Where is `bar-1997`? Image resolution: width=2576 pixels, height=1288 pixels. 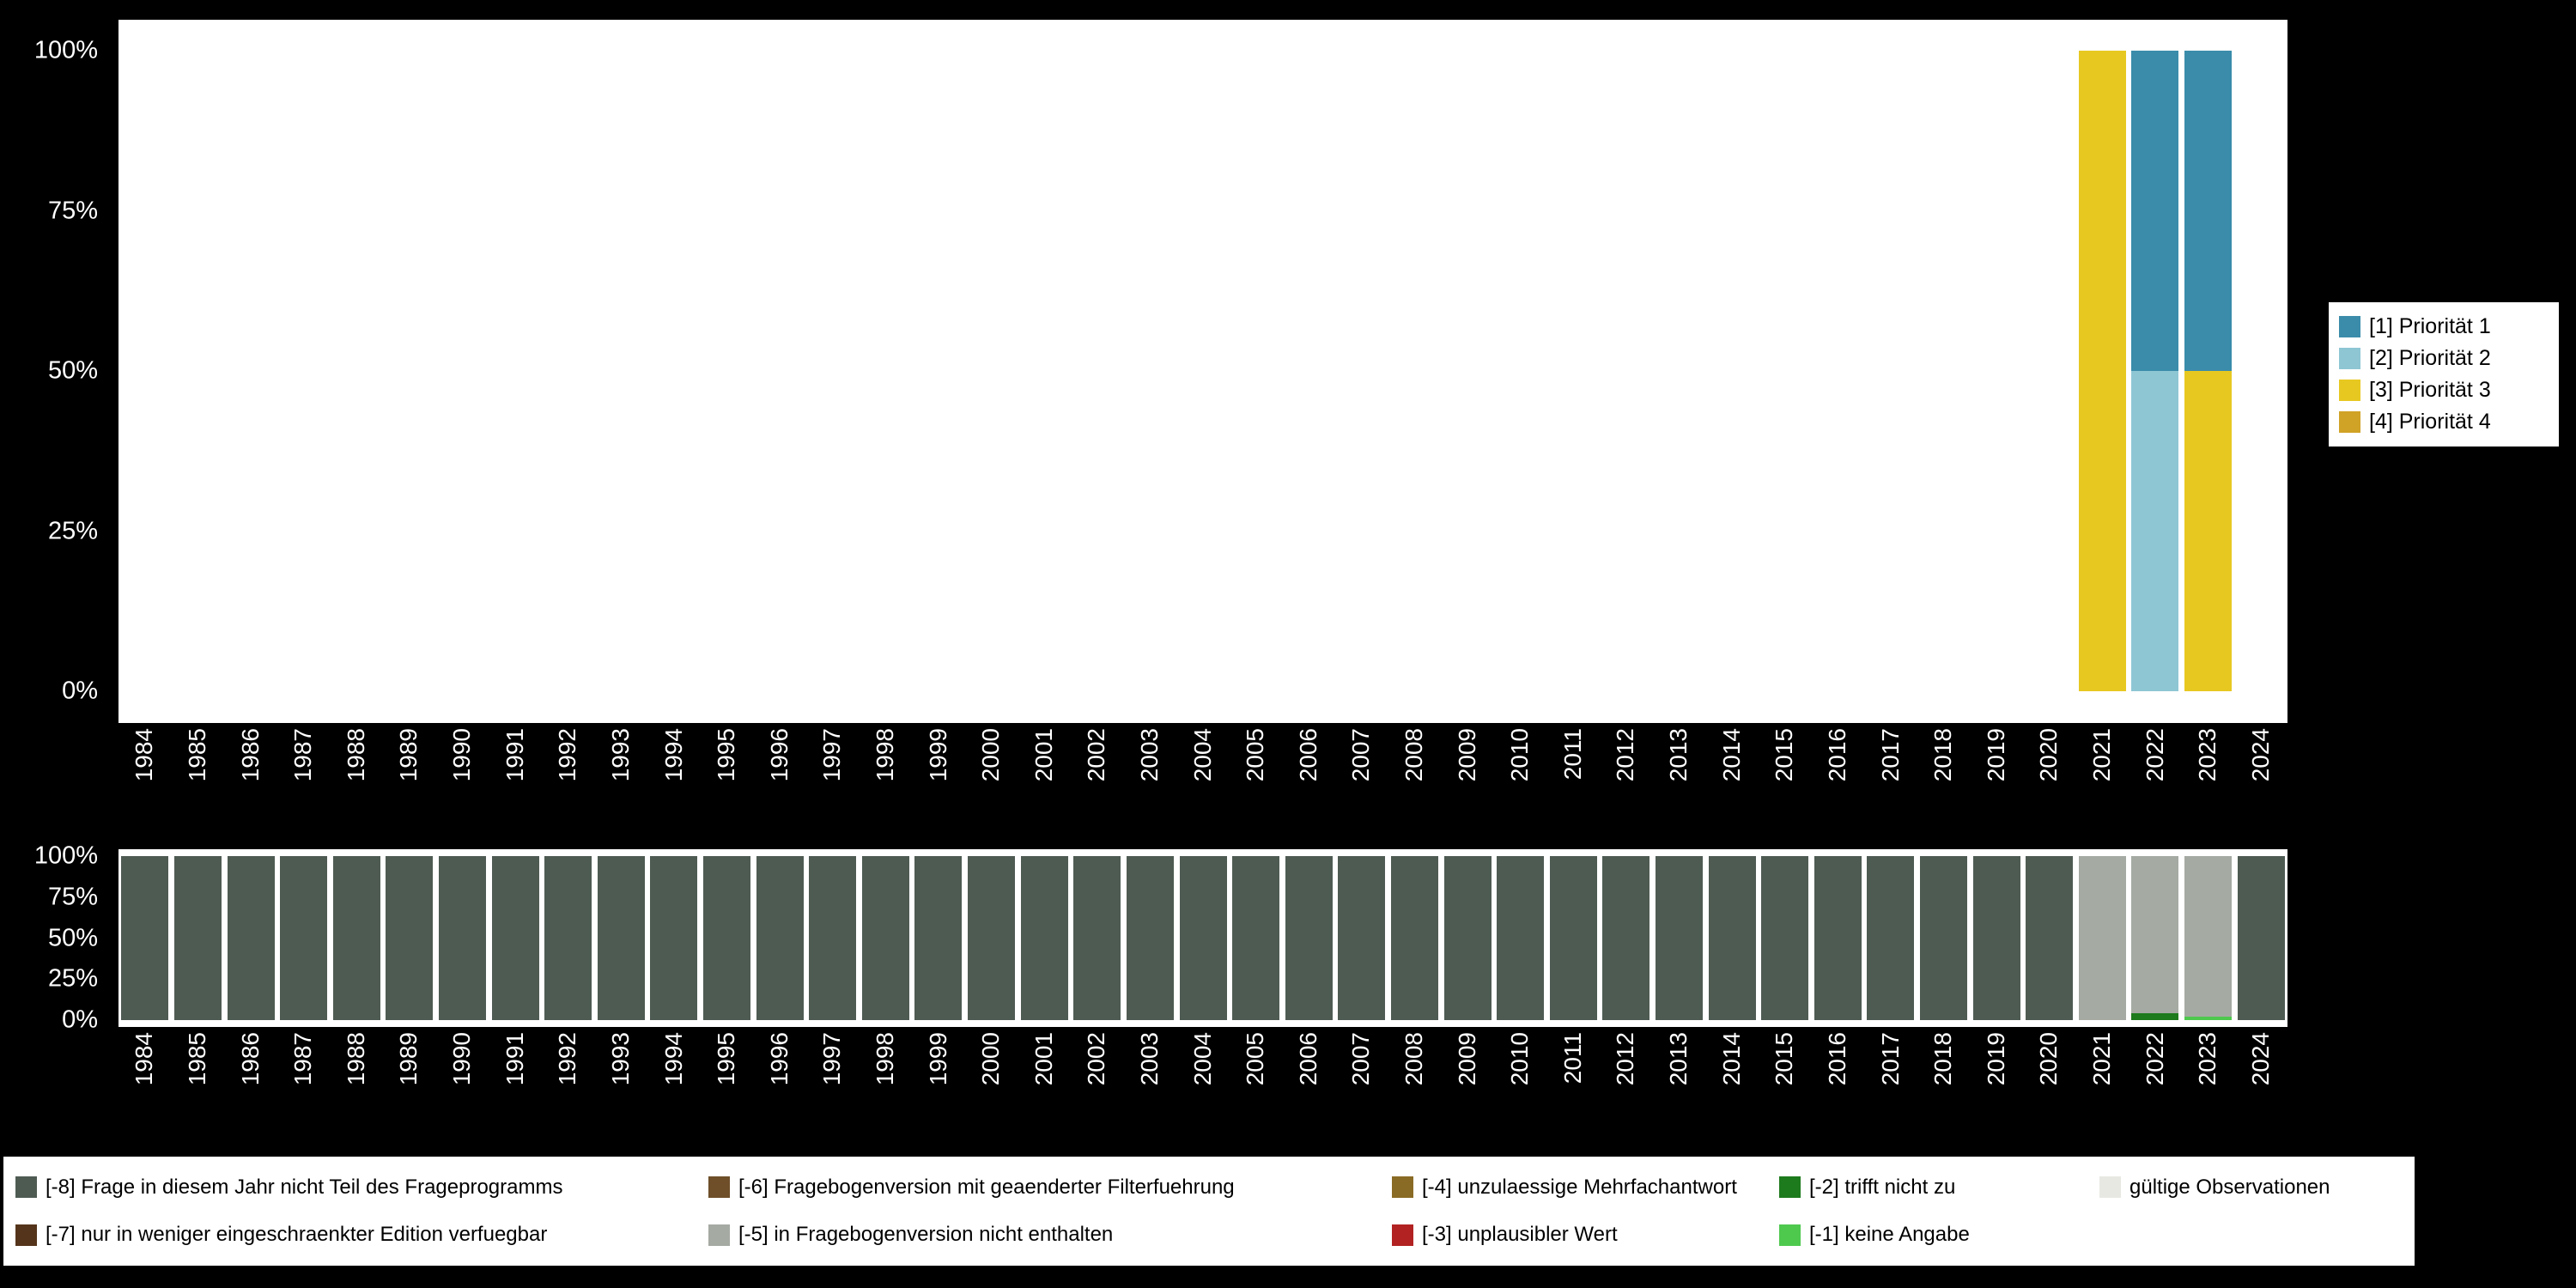 bar-1997 is located at coordinates (833, 938).